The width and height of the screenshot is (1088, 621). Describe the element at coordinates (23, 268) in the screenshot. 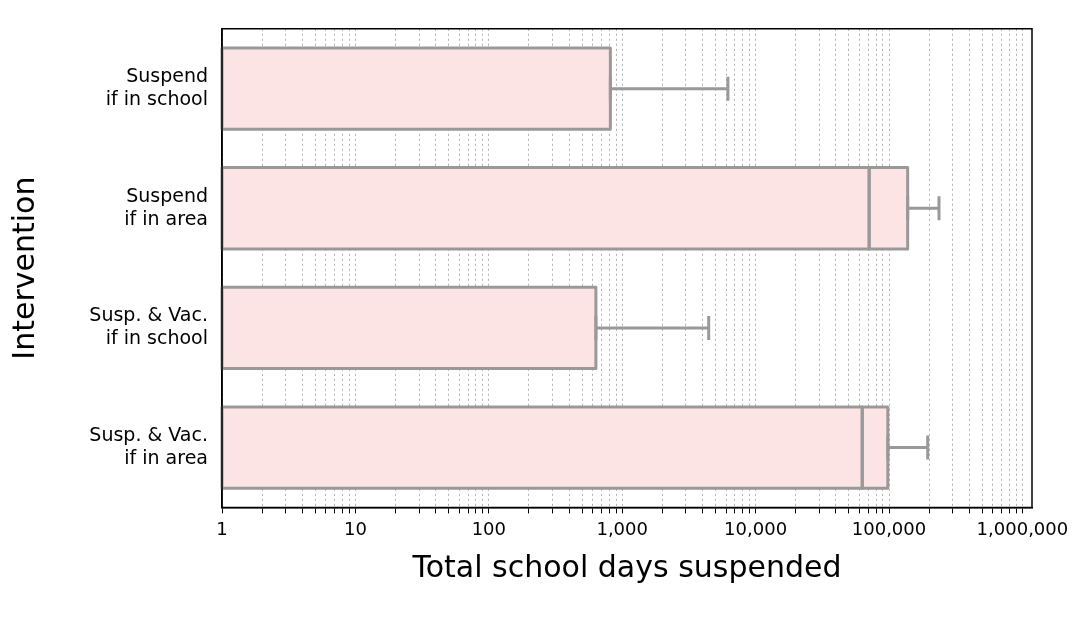

I see `y-axis-title: Intervention` at that location.